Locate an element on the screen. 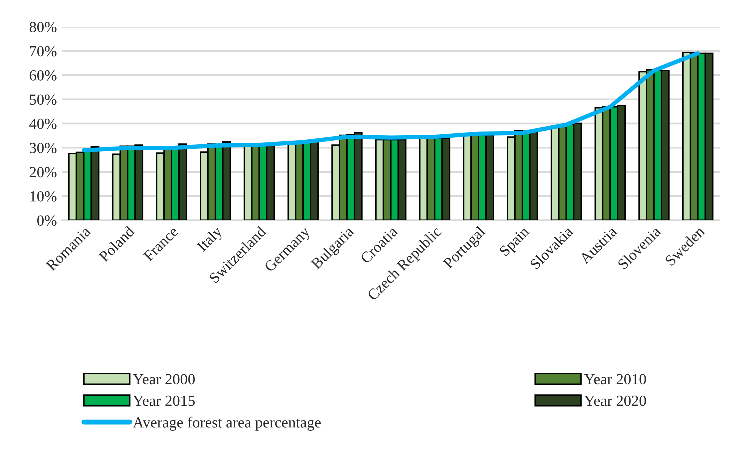 The height and width of the screenshot is (450, 731). y-tick-label: 0% is located at coordinates (47, 221).